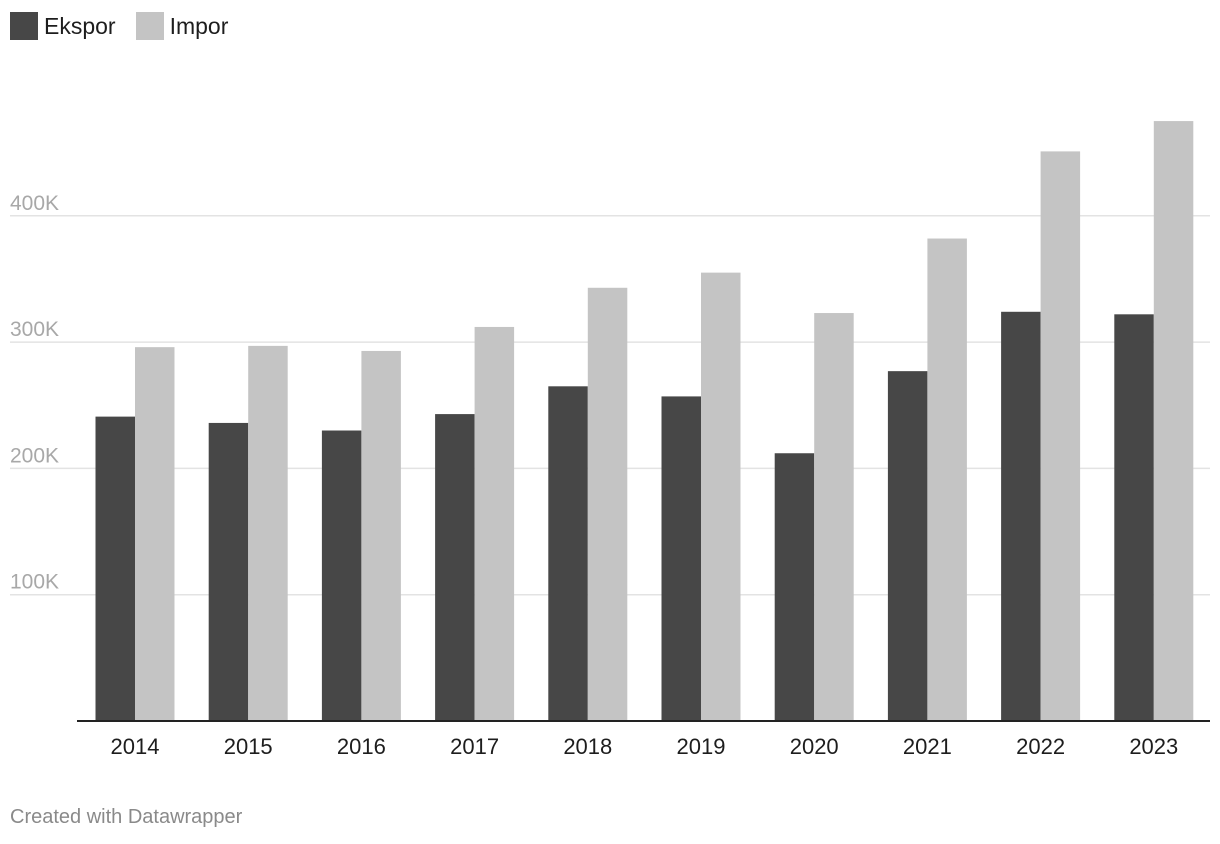 This screenshot has width=1220, height=844. I want to click on bar-ekspor-2023, so click(1134, 517).